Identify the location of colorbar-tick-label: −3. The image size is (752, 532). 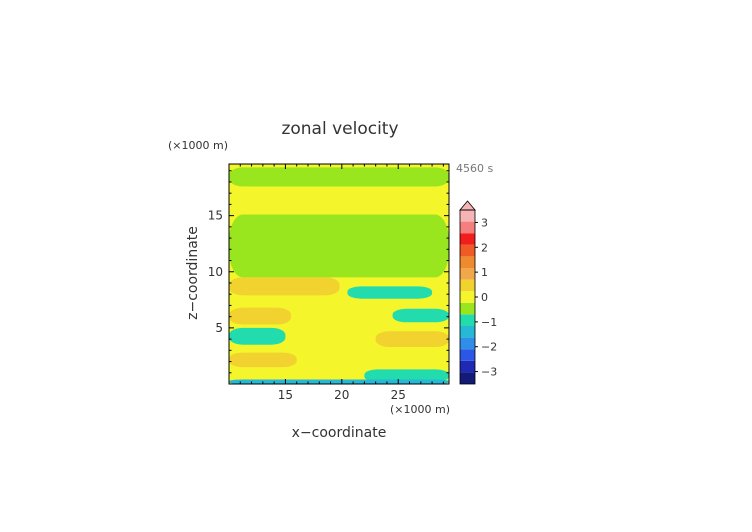
(489, 372).